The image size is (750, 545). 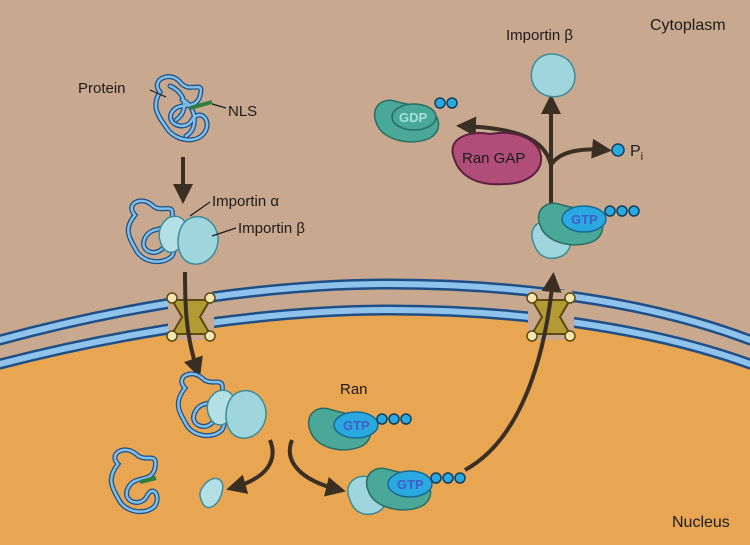 I want to click on nuclear-pore-right, so click(x=551, y=316).